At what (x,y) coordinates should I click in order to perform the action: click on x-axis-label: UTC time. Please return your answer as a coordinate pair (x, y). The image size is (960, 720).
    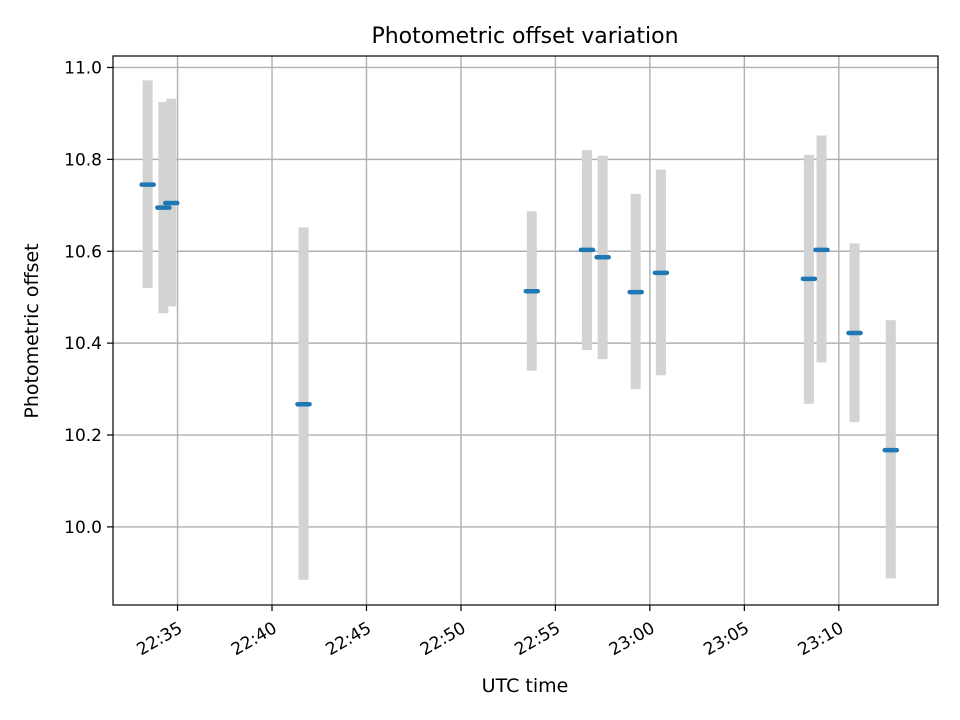
    Looking at the image, I should click on (525, 686).